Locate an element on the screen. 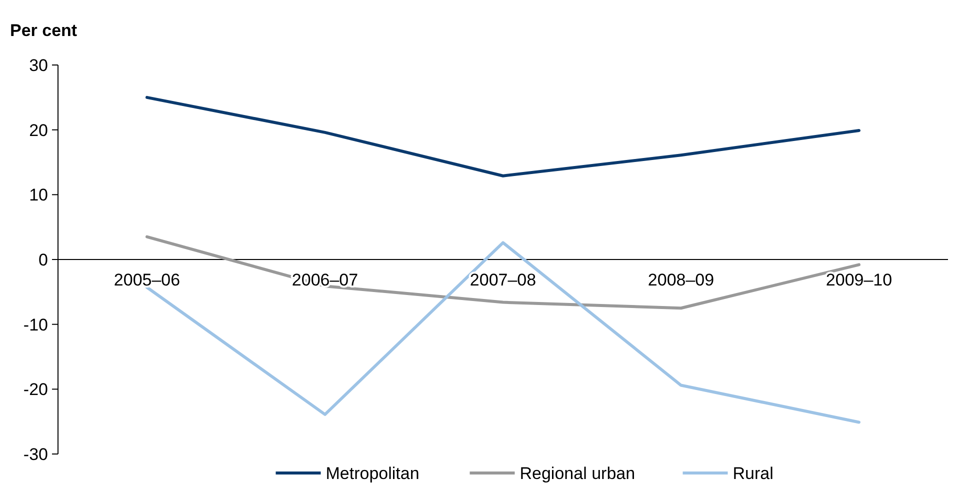  x-tick-label: 2008–09 is located at coordinates (681, 280).